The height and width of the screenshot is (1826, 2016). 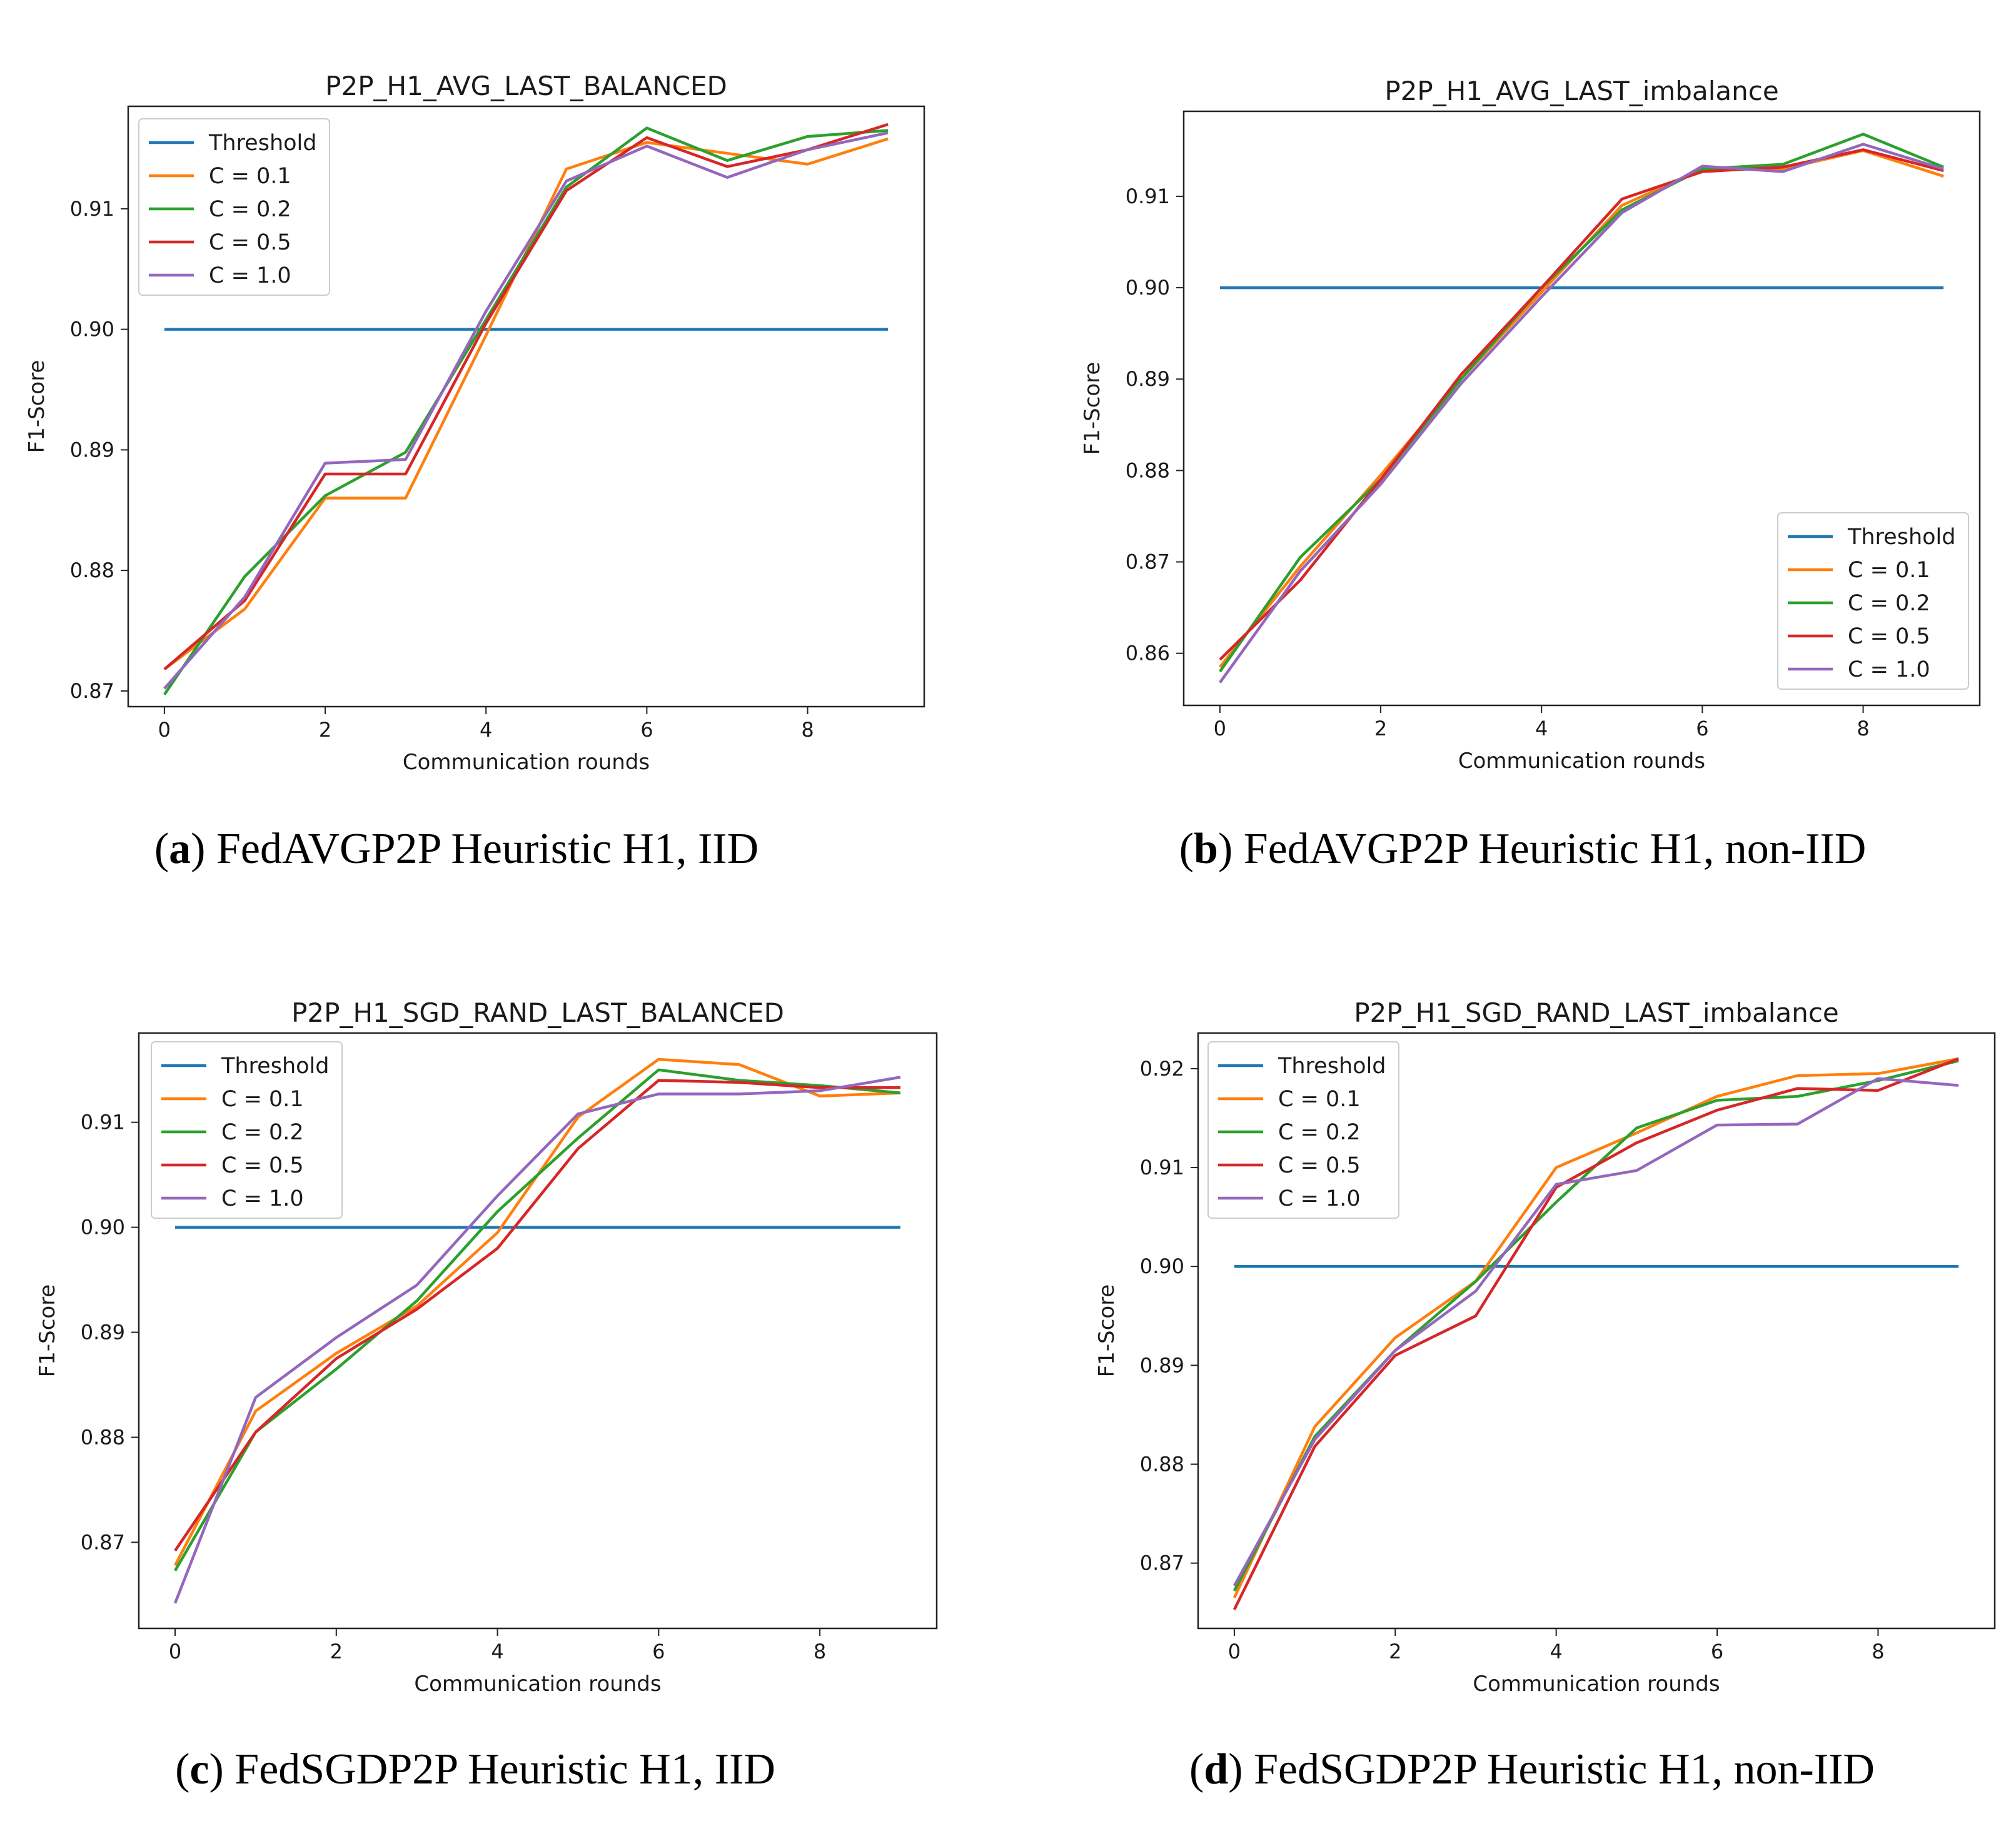 I want to click on chart-title: P2P_H1_SGD_RAND_LAST_BALANCED, so click(x=538, y=1012).